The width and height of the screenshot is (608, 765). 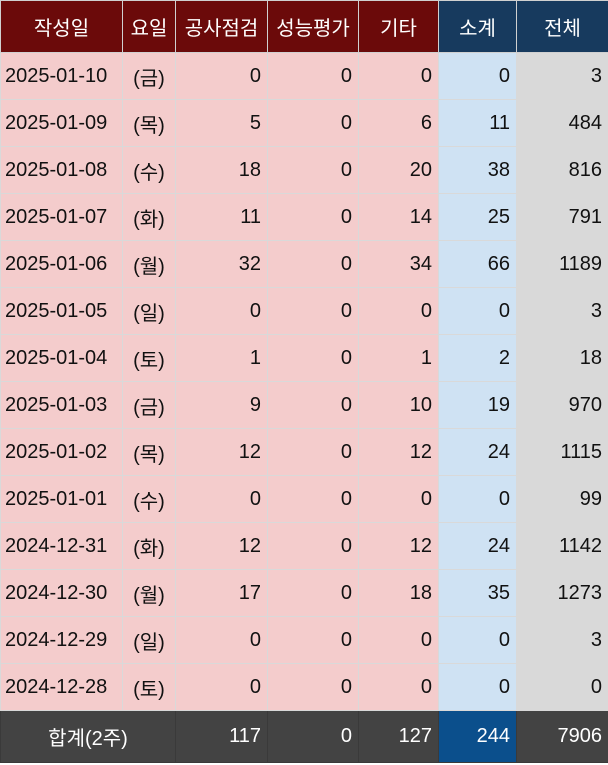 What do you see at coordinates (304, 217) in the screenshot?
I see `table-row: 2025-01-07 (화) 11 0 14 25 791` at bounding box center [304, 217].